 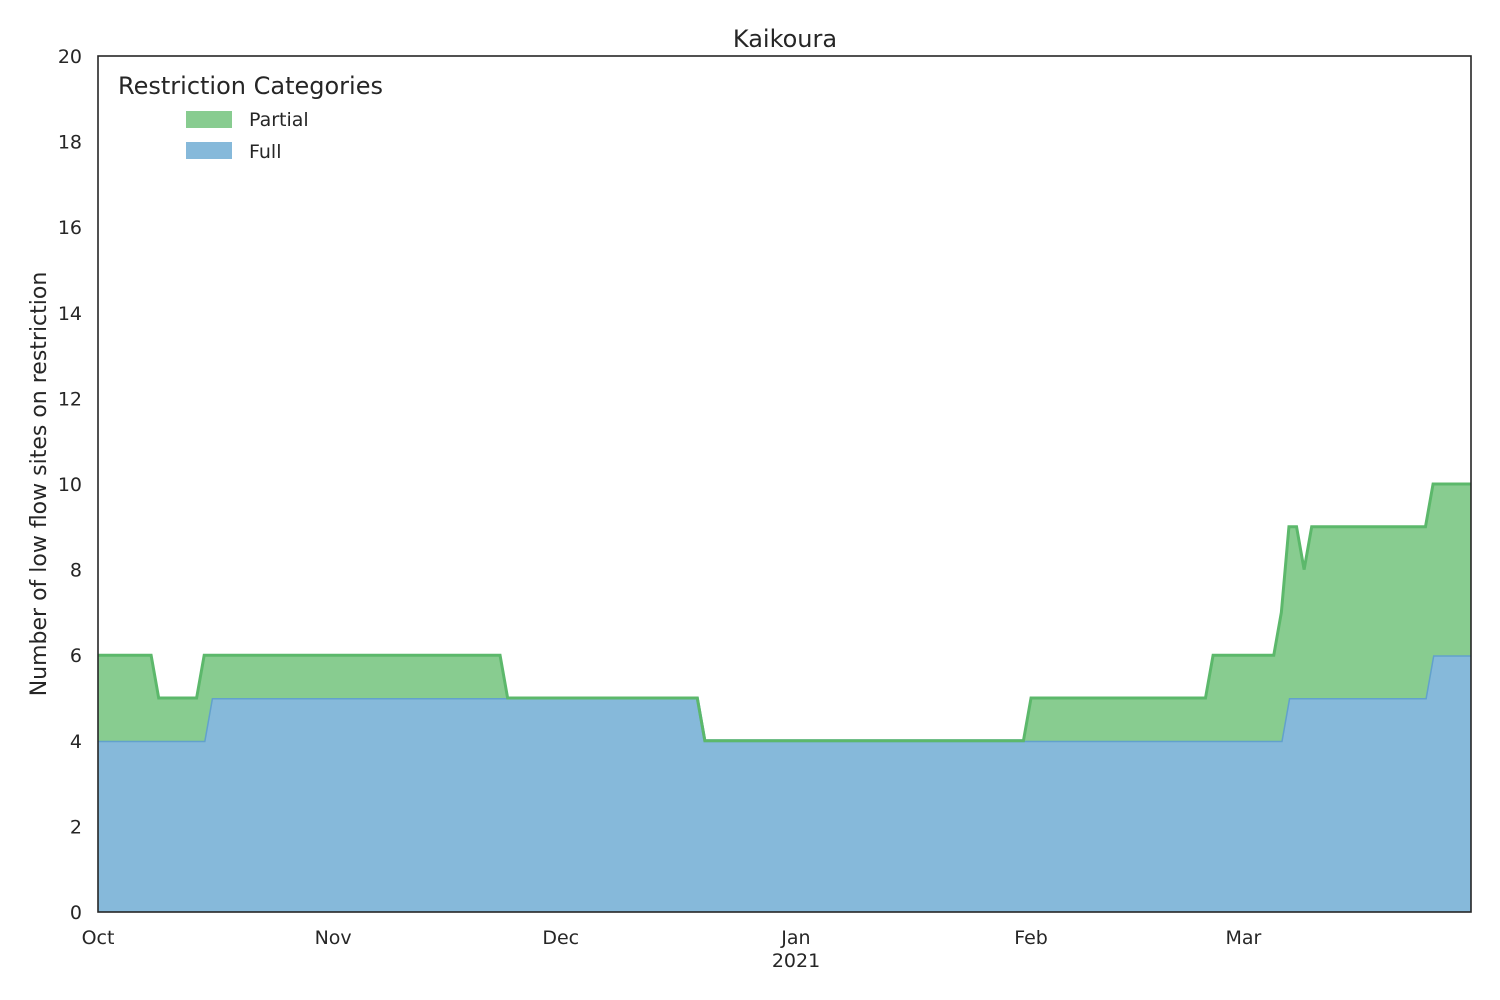 I want to click on y-tick-label: 2, so click(x=76, y=827).